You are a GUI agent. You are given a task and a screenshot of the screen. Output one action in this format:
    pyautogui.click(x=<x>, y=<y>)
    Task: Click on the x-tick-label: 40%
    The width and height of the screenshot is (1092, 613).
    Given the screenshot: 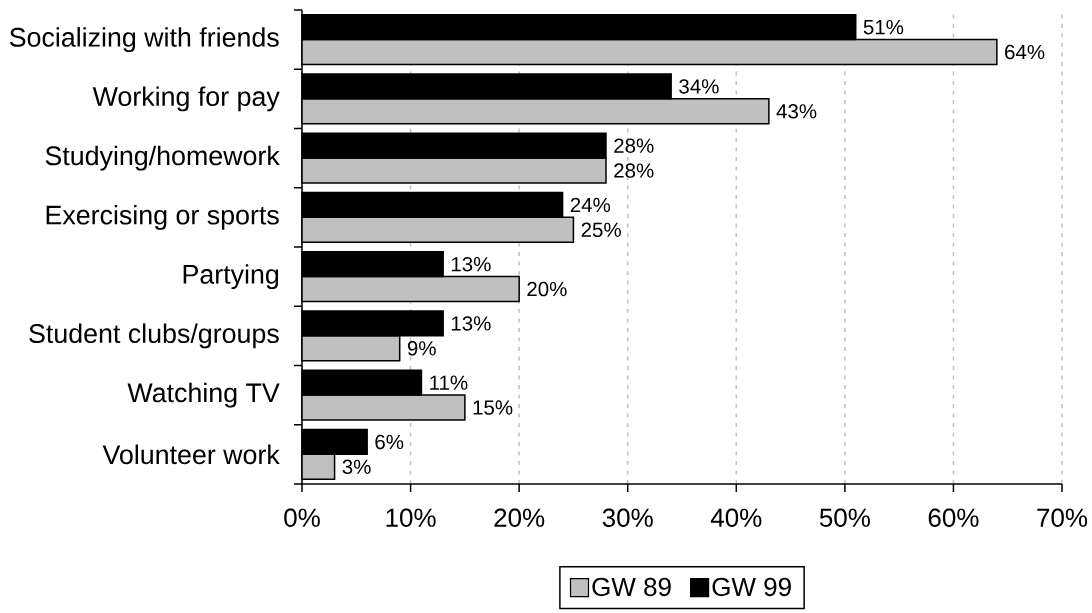 What is the action you would take?
    pyautogui.click(x=736, y=517)
    